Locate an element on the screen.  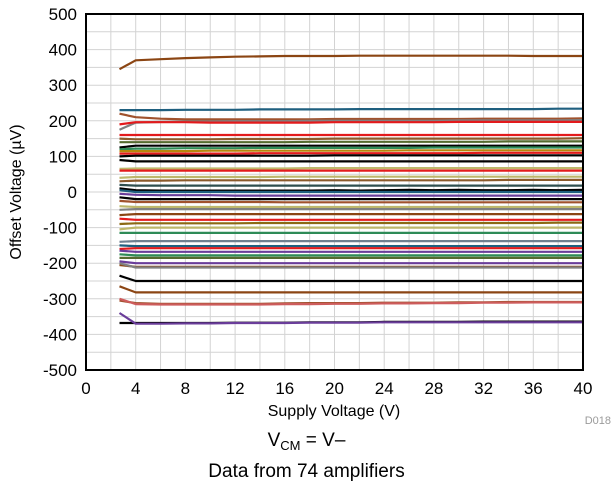
caption-rest: = V– is located at coordinates (323, 440).